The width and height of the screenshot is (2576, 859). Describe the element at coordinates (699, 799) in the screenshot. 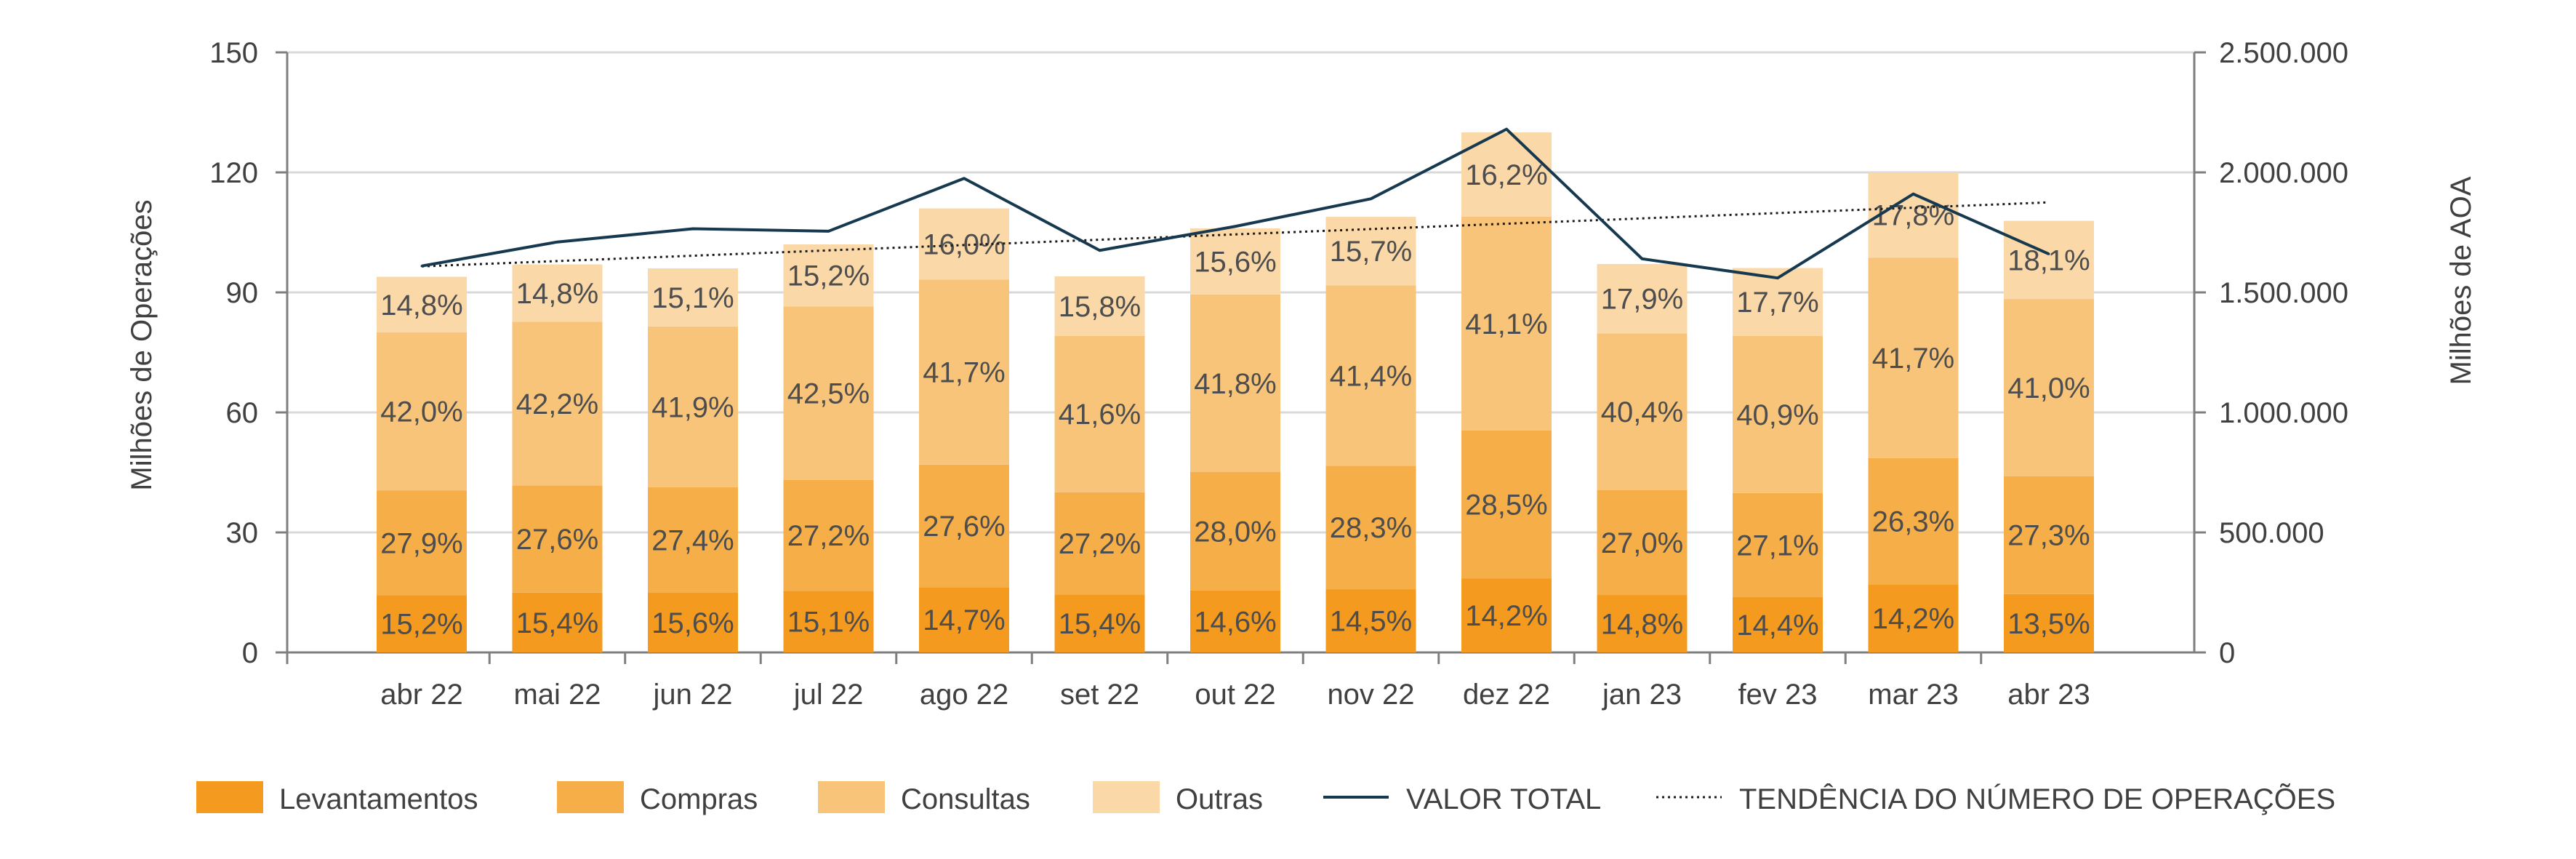

I see `legend-label: Compras` at that location.